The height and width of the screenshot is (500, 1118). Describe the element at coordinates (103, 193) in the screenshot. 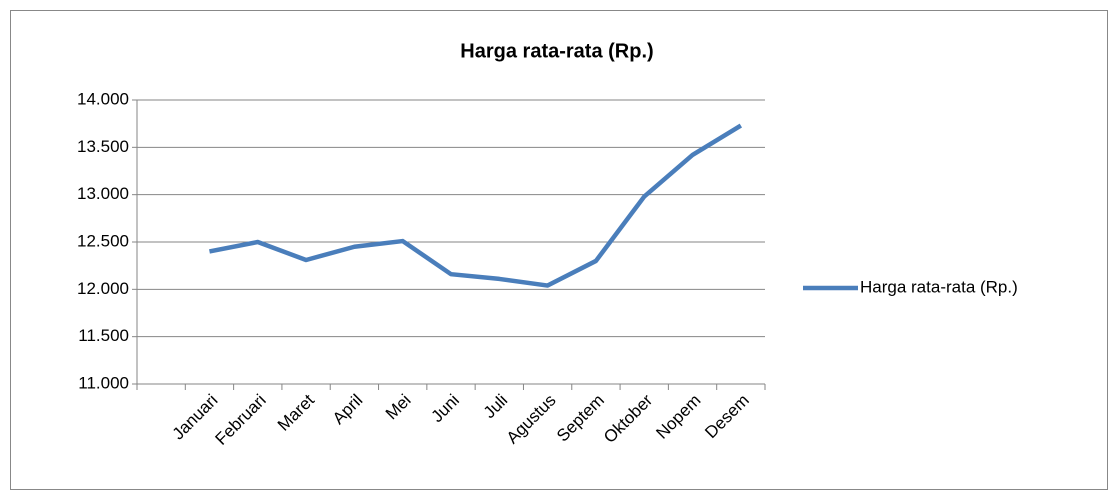

I see `y-tick-label: 13.000` at that location.